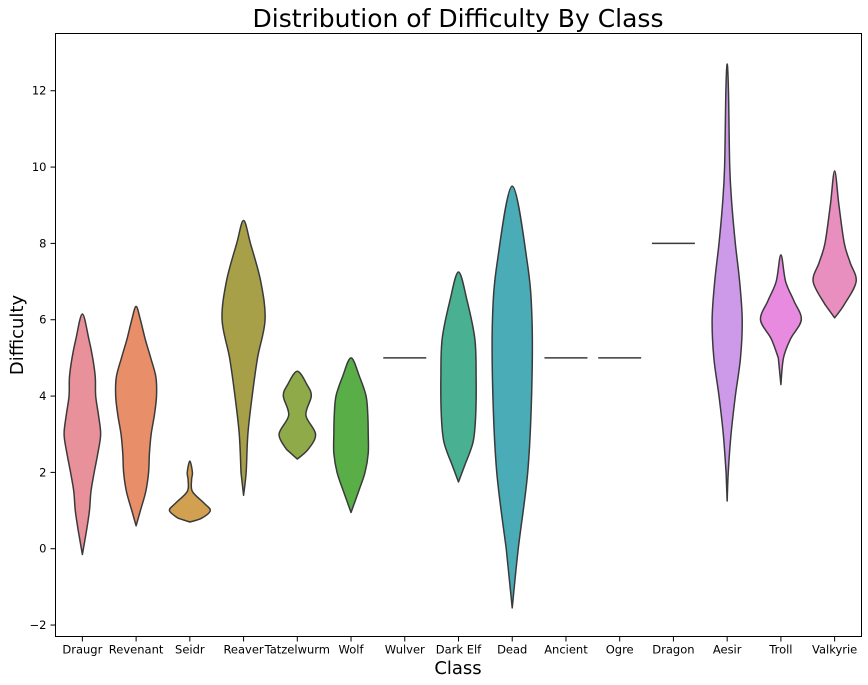  Describe the element at coordinates (405, 650) in the screenshot. I see `x-tick-label: Wulver` at that location.